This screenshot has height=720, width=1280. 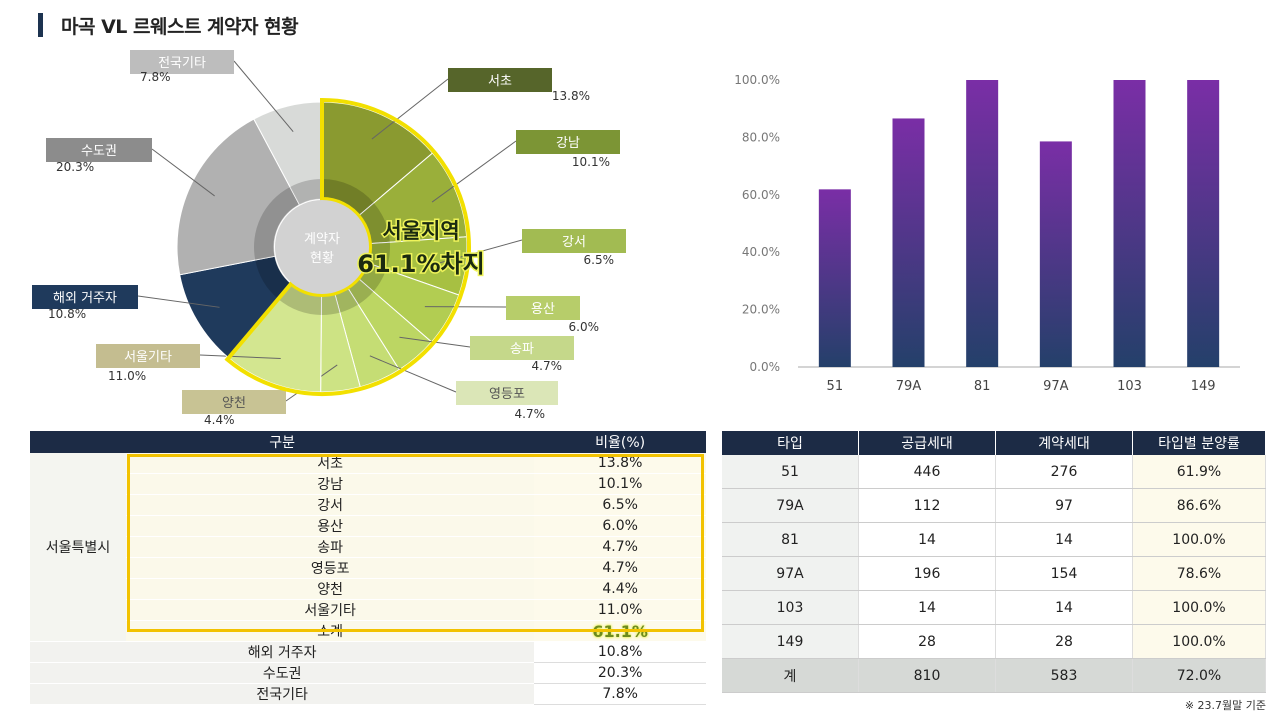 I want to click on supply-cell: 28, so click(x=927, y=641).